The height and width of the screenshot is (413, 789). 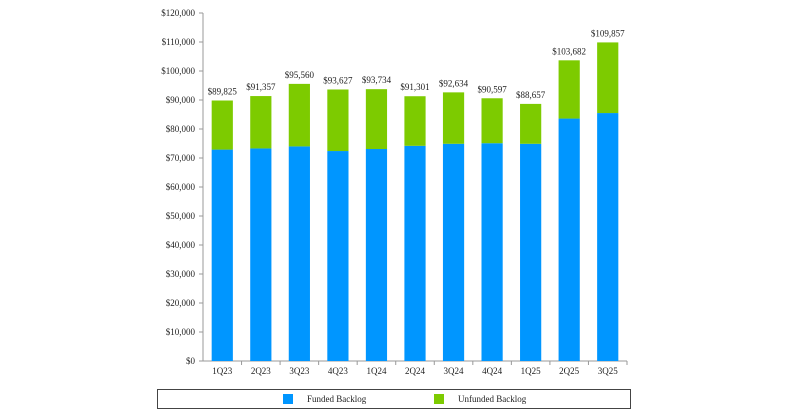 I want to click on y-tick-label: $0, so click(x=191, y=361).